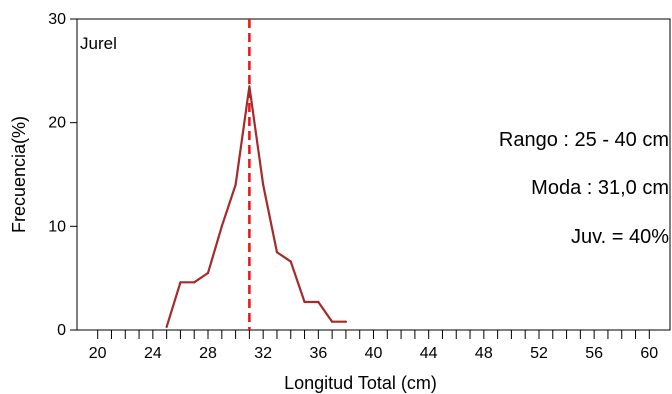  I want to click on y-tick-label: 10, so click(57, 226).